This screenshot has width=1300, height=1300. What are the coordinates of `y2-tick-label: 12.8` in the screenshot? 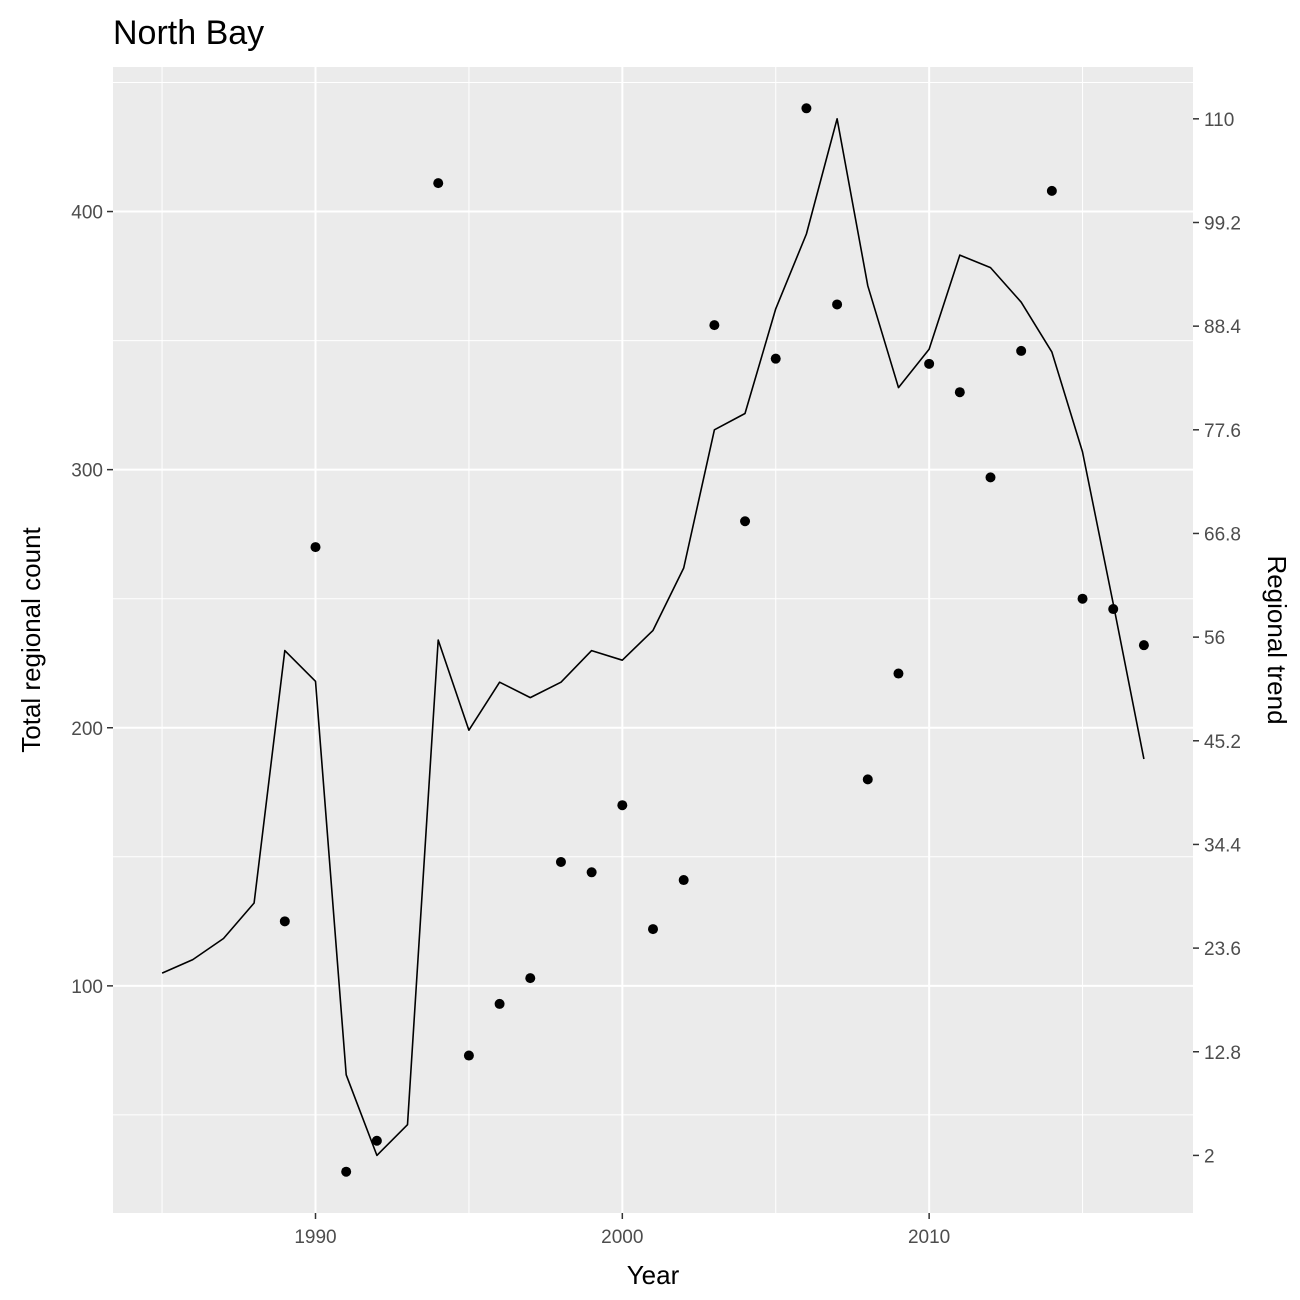 It's located at (1222, 1053).